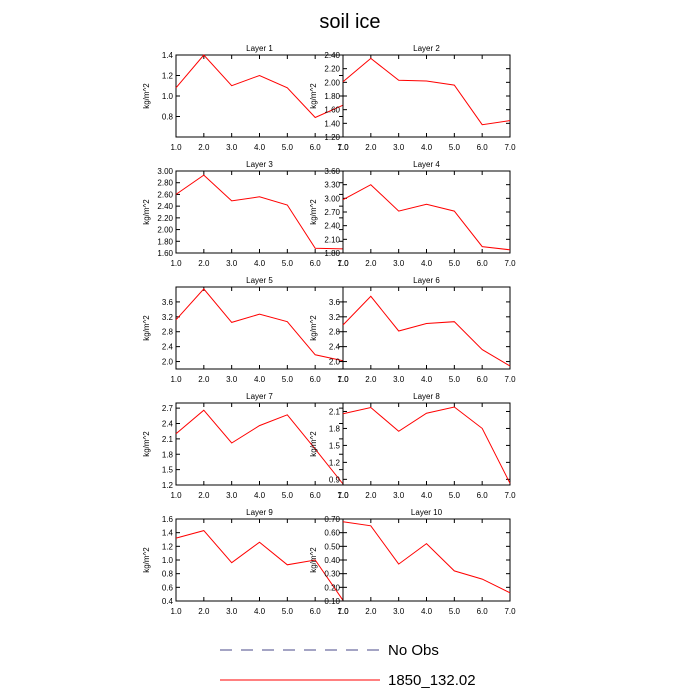 The image size is (700, 700). What do you see at coordinates (259, 512) in the screenshot?
I see `panel-title: Layer 9` at bounding box center [259, 512].